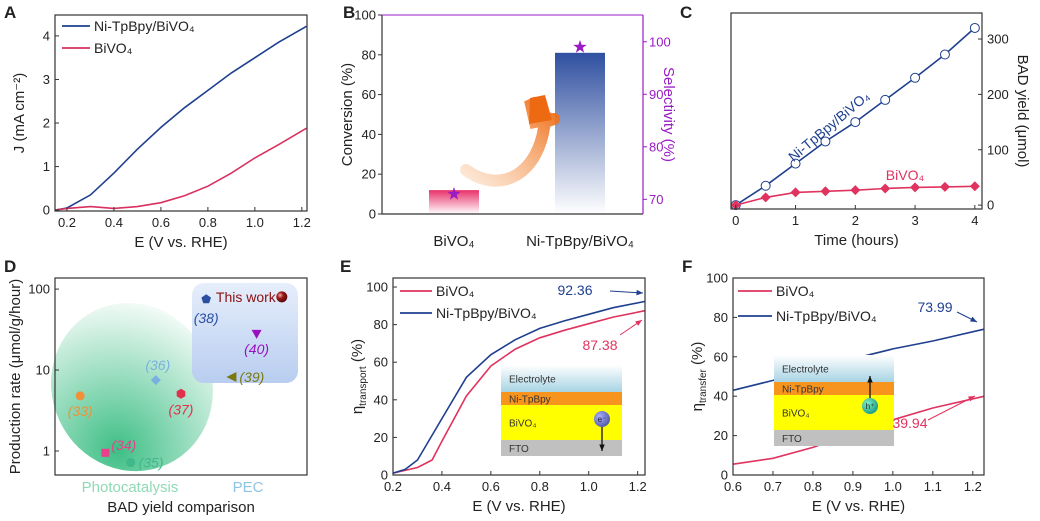 This screenshot has height=521, width=1040. What do you see at coordinates (853, 486) in the screenshot?
I see `x-tick-label: 0.9` at bounding box center [853, 486].